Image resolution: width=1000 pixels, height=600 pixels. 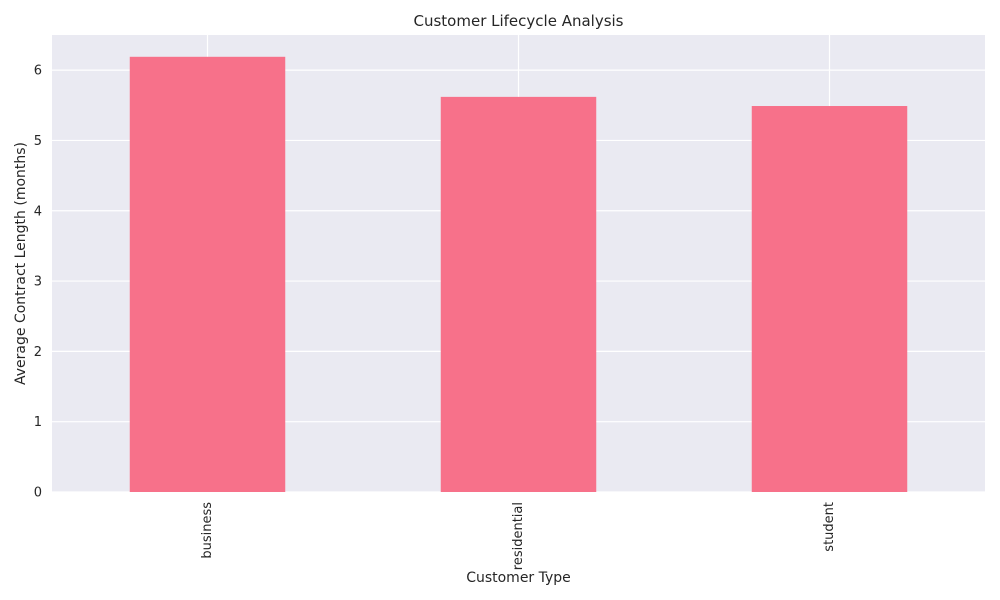 What do you see at coordinates (21, 263) in the screenshot?
I see `y-axis-title: Average Contract Length (months)` at bounding box center [21, 263].